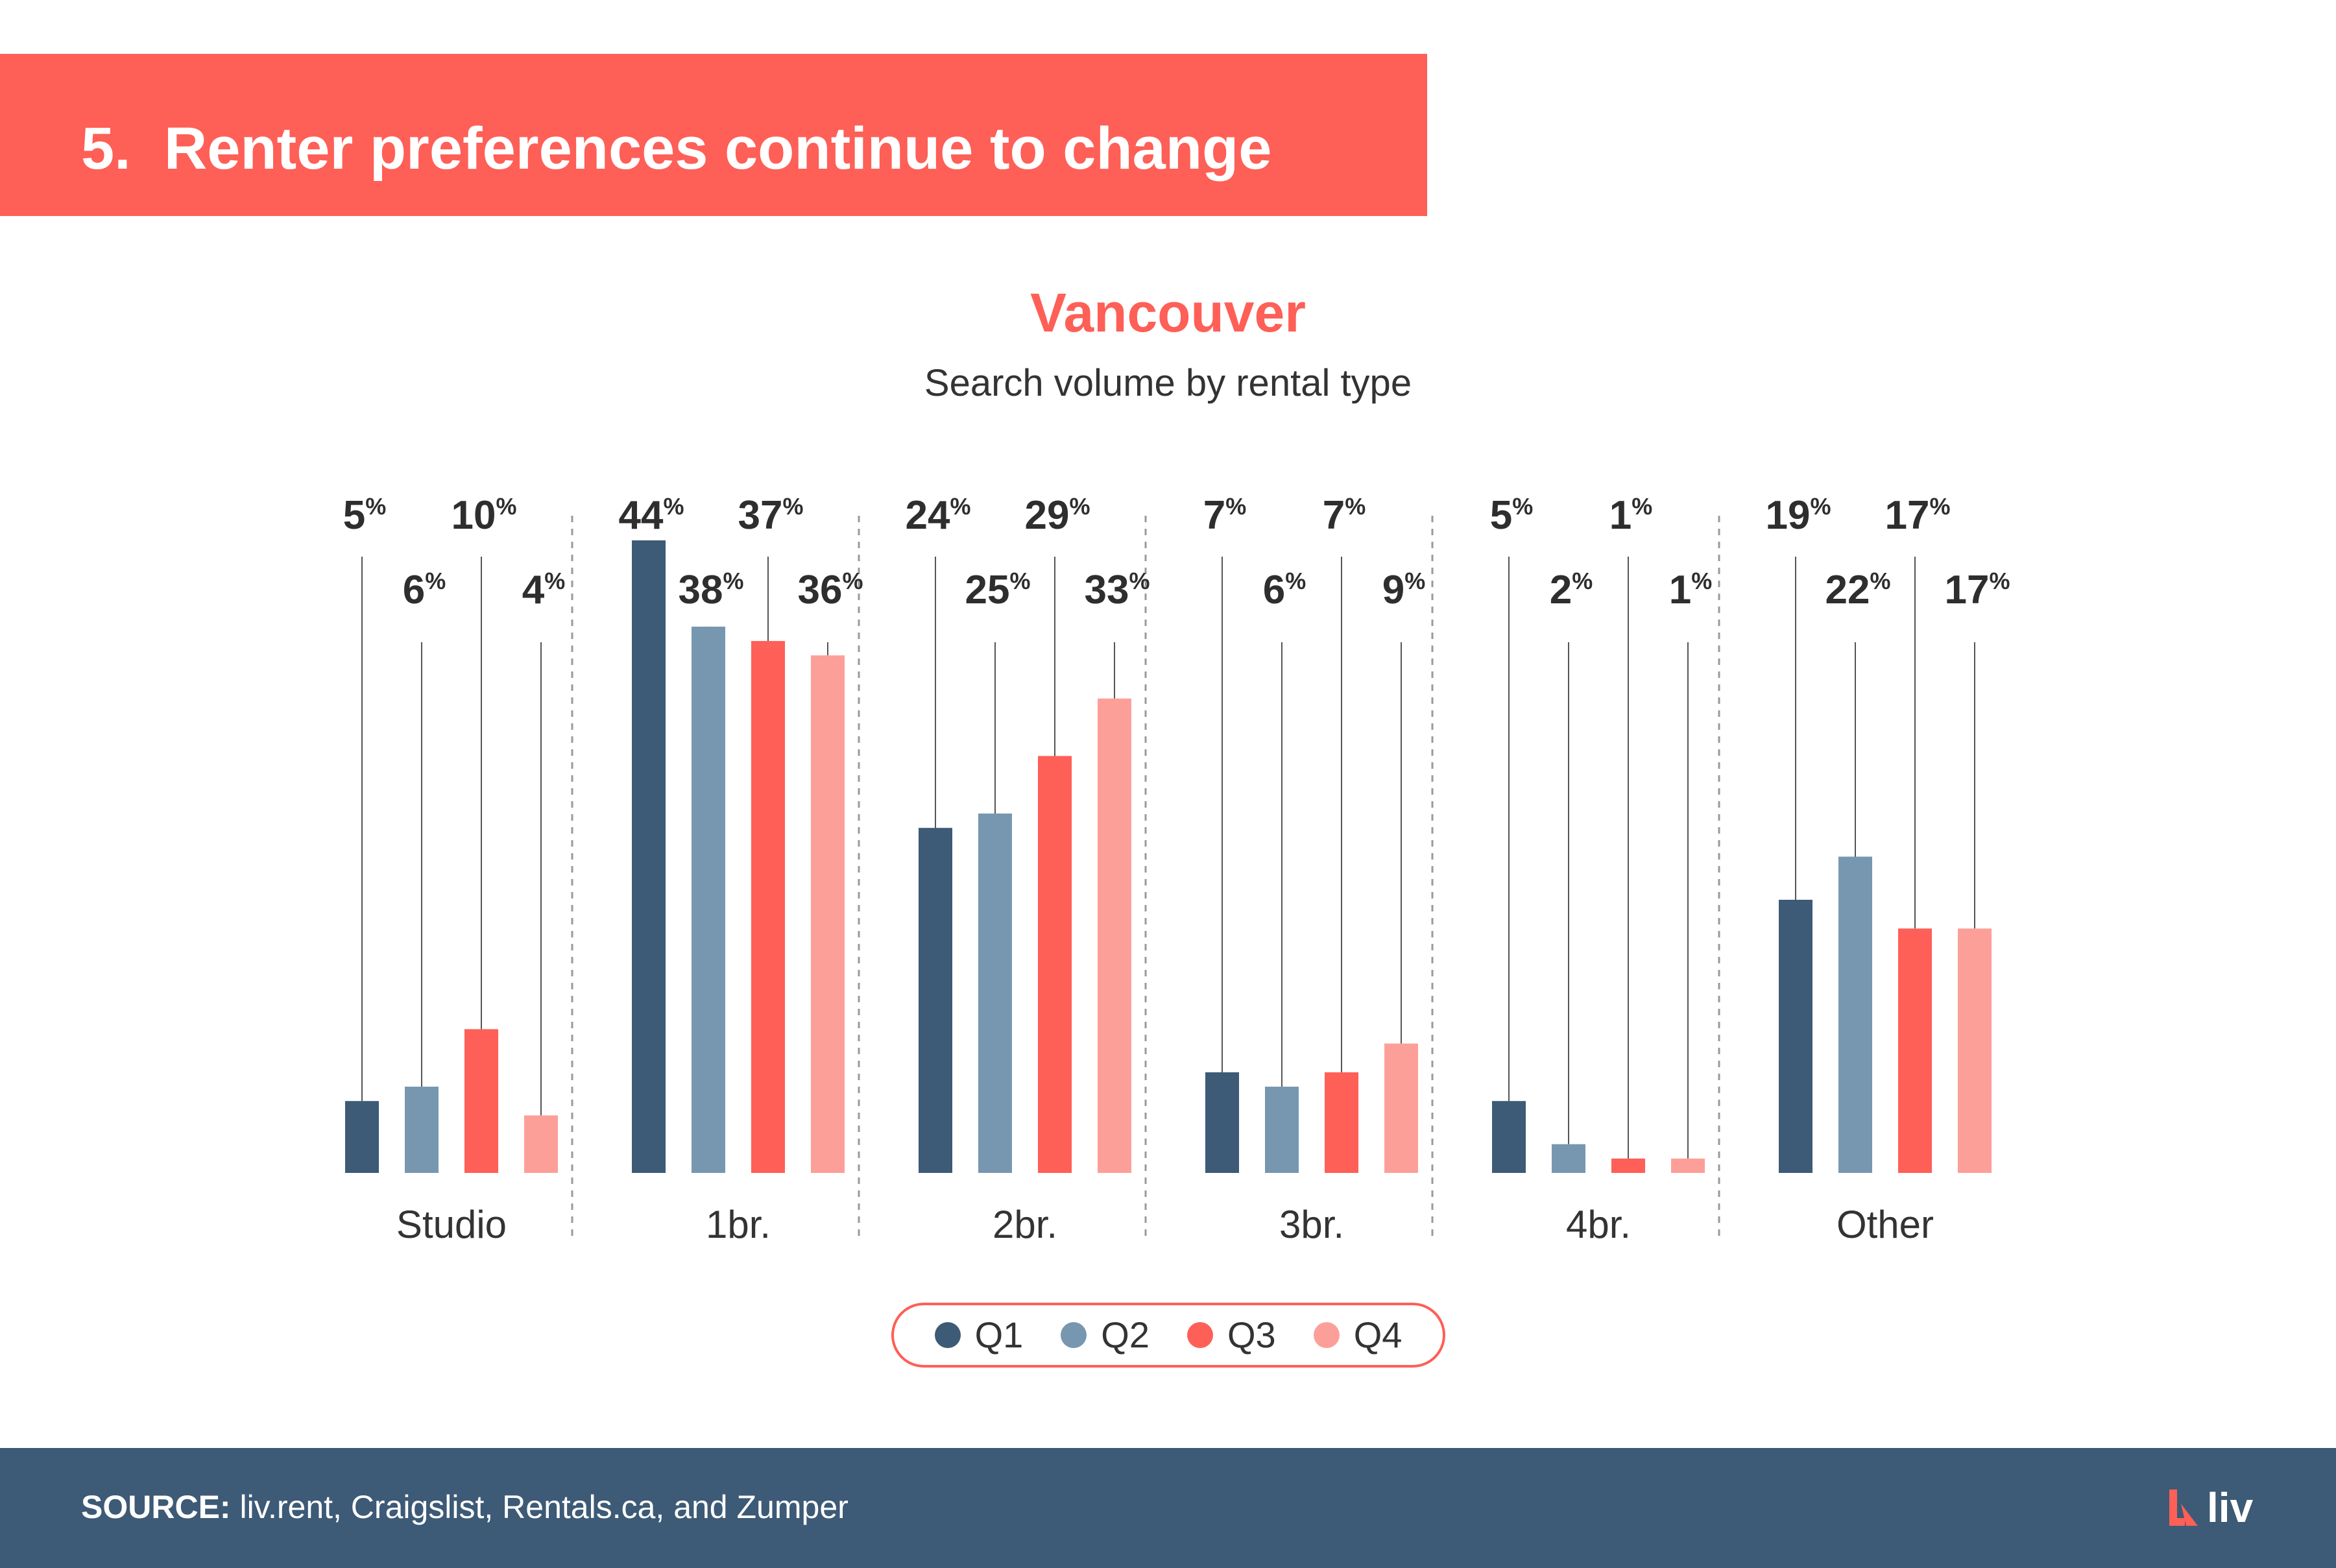 Image resolution: width=2336 pixels, height=1568 pixels. What do you see at coordinates (1571, 590) in the screenshot?
I see `data-label: 2%` at bounding box center [1571, 590].